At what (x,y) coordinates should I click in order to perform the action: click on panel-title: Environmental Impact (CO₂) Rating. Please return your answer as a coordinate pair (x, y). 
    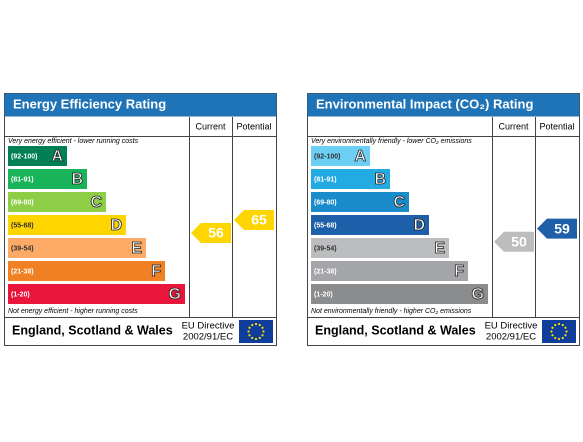
    Looking at the image, I should click on (424, 103).